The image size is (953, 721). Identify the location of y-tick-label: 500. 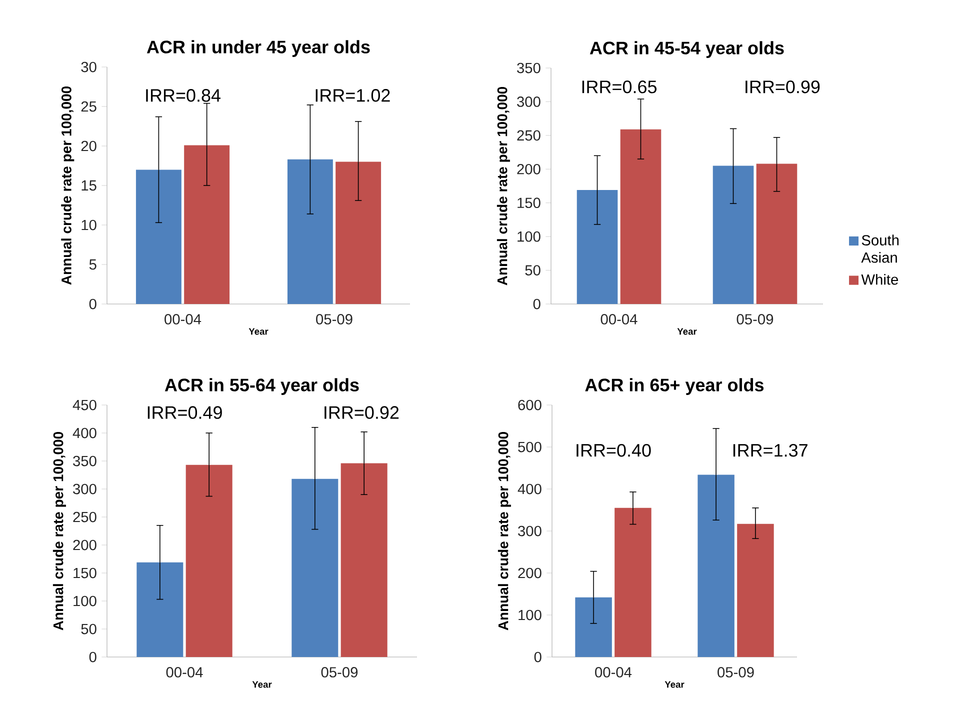
(530, 447).